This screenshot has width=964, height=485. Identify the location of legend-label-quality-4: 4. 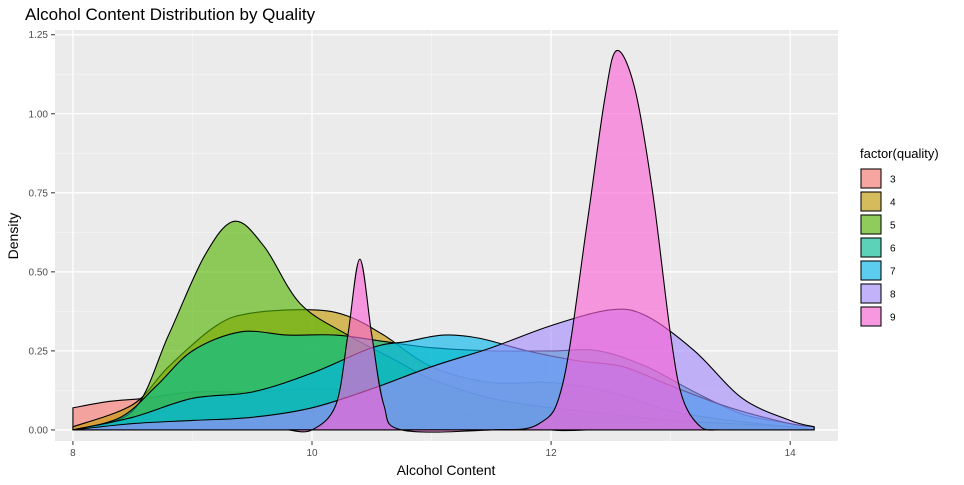
(893, 203).